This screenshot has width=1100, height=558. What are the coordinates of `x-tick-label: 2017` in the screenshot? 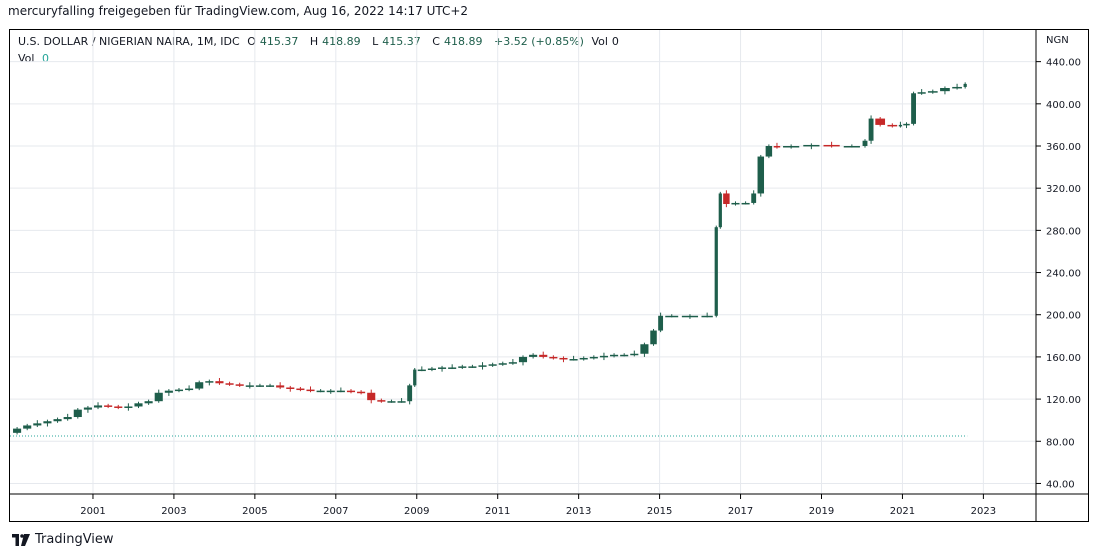 It's located at (740, 511).